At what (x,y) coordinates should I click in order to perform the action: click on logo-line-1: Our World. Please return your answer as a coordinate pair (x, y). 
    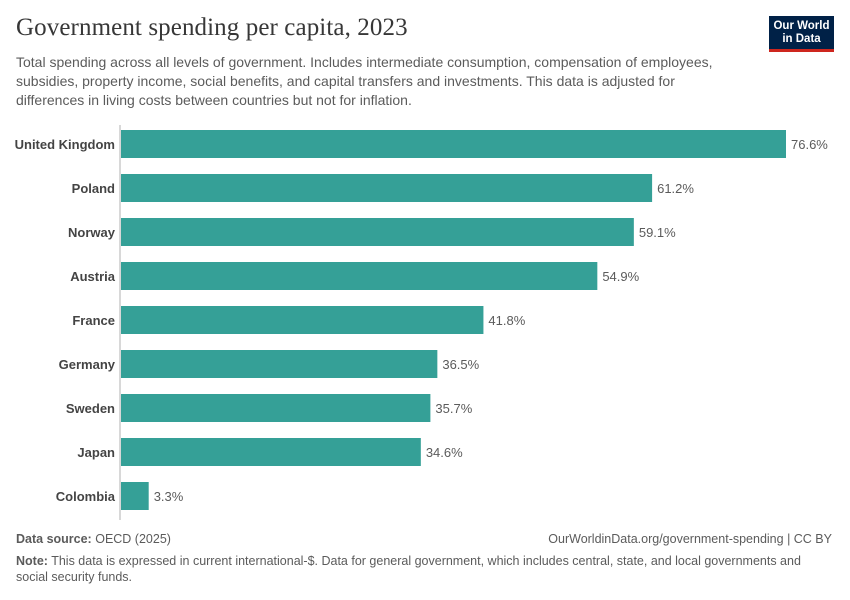
    Looking at the image, I should click on (801, 26).